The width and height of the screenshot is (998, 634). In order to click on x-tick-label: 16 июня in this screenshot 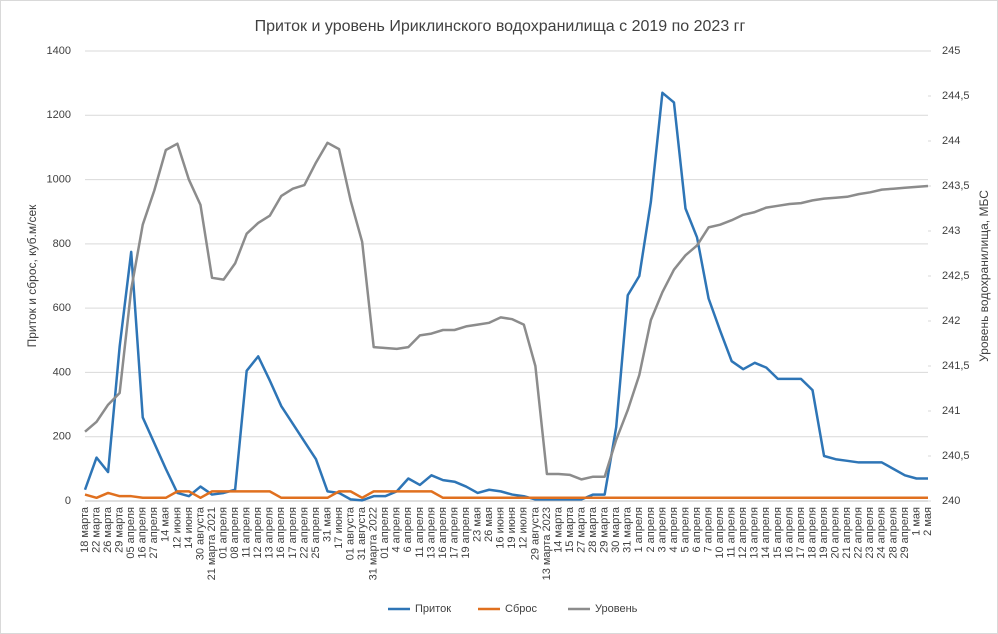, I will do `click(501, 528)`.